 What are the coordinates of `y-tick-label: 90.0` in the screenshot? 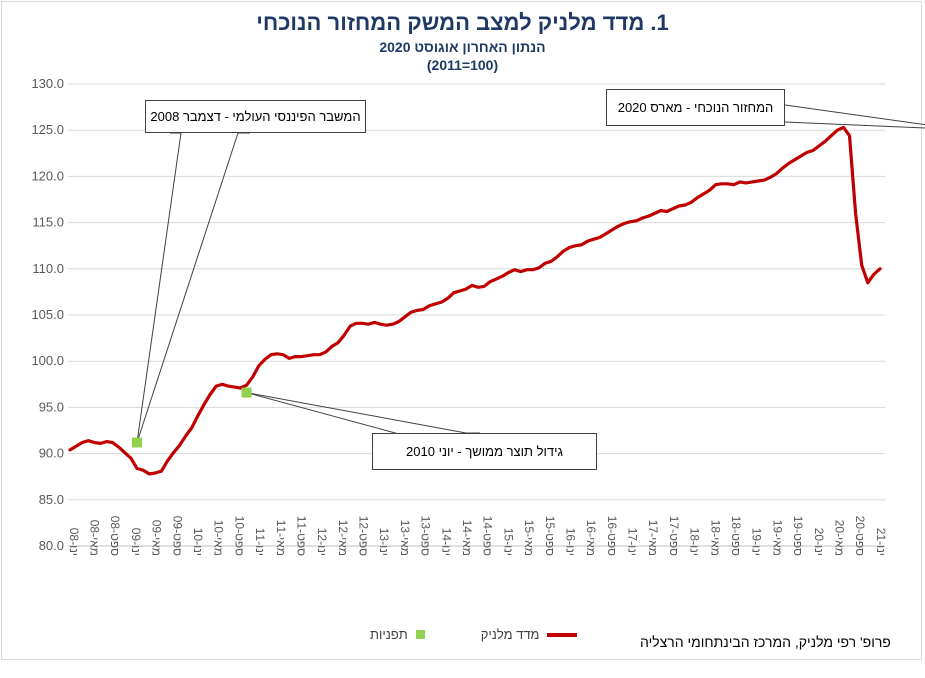 It's located at (51, 453).